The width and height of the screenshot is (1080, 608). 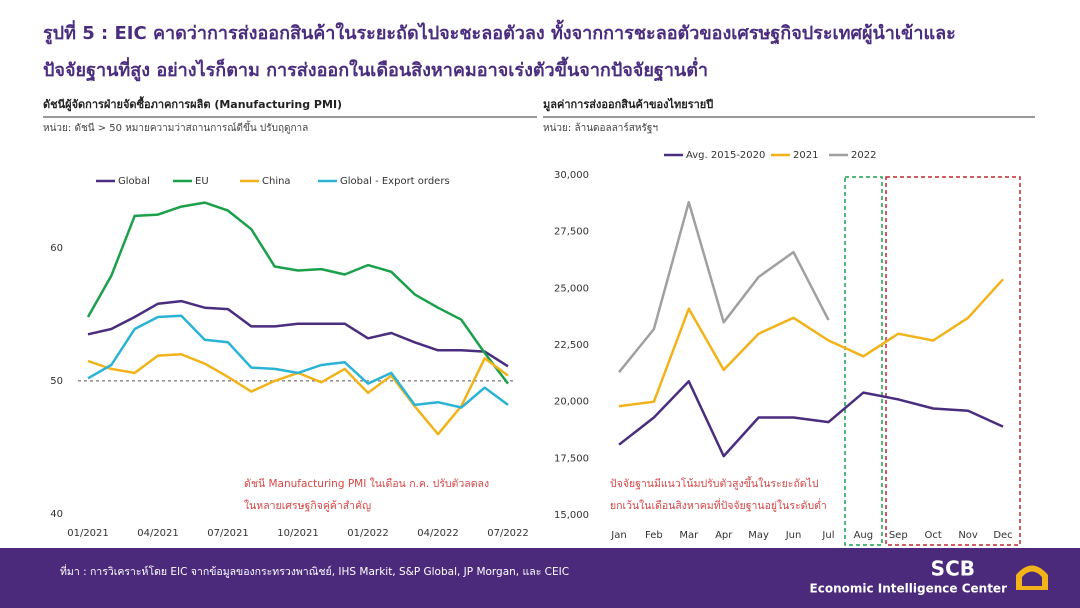 I want to click on x-tick-label: 04/2022, so click(x=438, y=533).